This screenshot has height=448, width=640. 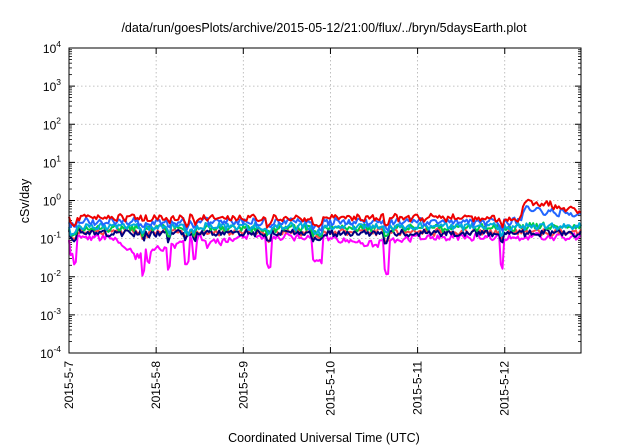 I want to click on x-tick-label: 2015-5-12, so click(x=505, y=388).